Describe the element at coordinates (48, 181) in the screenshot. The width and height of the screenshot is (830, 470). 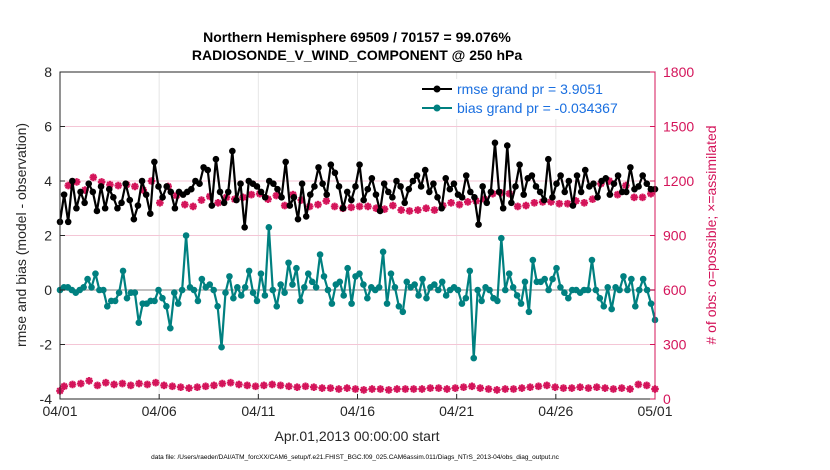
I see `y-tick-label: 4` at that location.